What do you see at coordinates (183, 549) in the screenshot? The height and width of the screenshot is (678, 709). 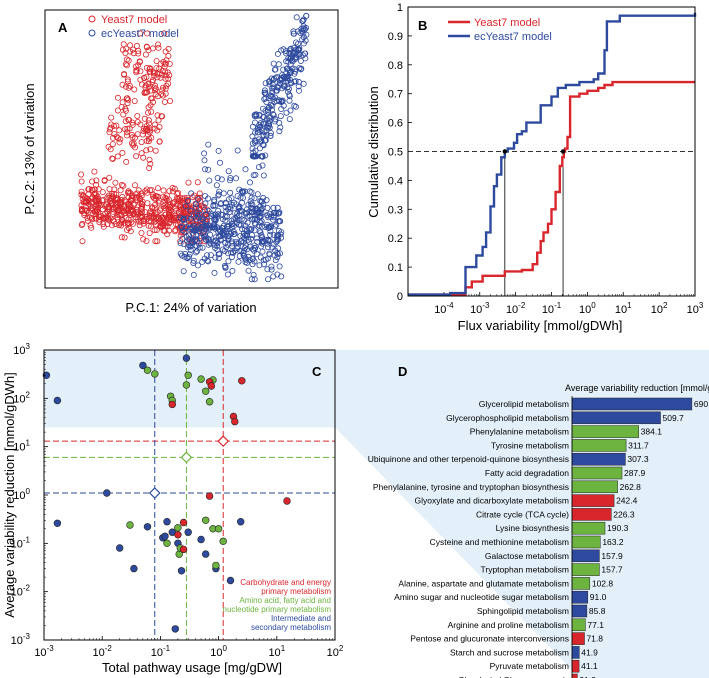 I see `panel-c-point-red` at bounding box center [183, 549].